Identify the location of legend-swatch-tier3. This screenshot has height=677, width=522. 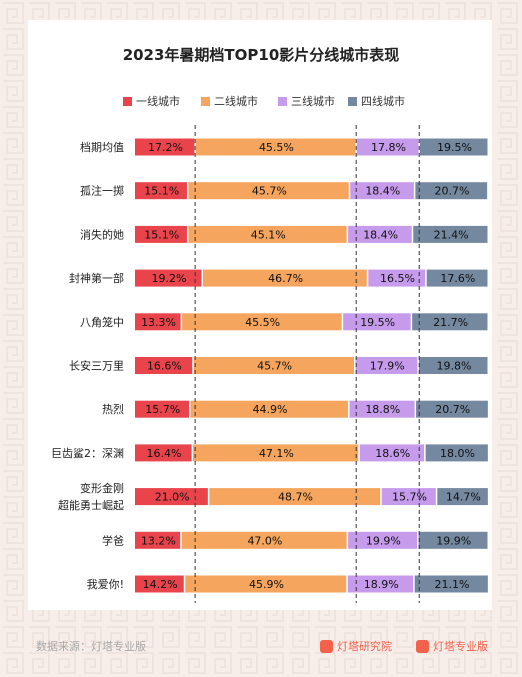
(282, 101).